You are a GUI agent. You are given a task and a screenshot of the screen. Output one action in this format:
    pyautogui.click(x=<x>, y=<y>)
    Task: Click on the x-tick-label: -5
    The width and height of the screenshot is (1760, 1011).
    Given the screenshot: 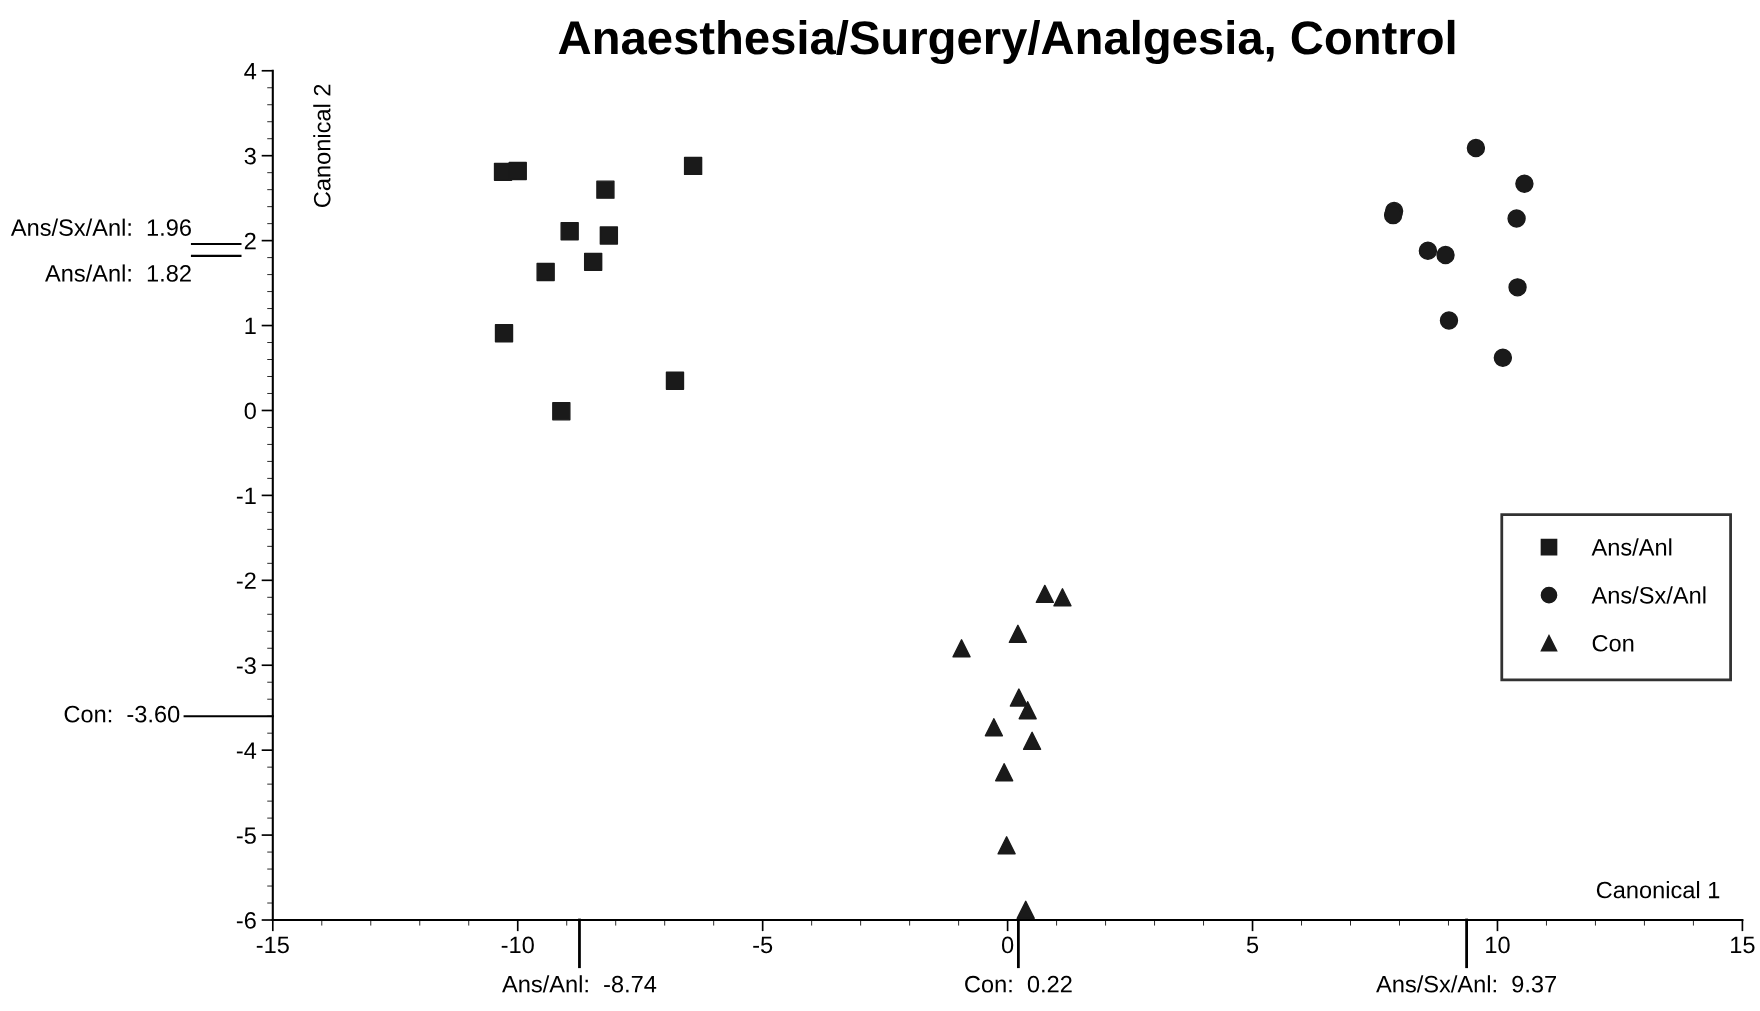 What is the action you would take?
    pyautogui.click(x=763, y=945)
    